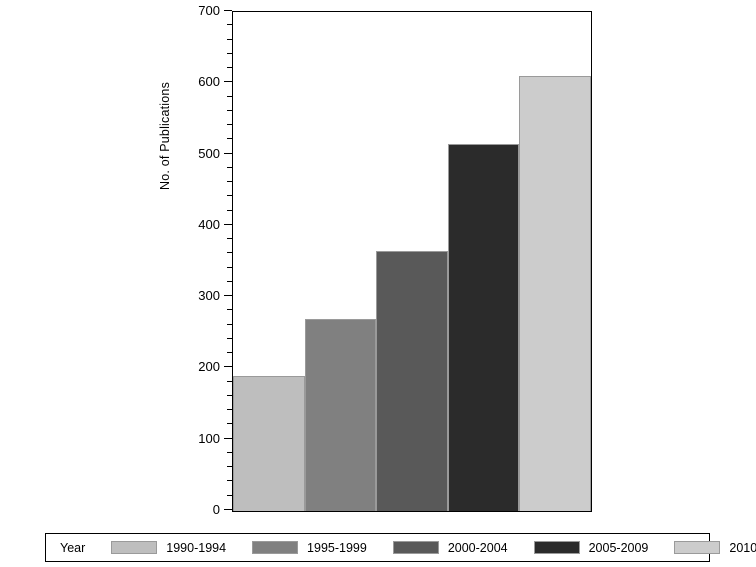  Describe the element at coordinates (209, 438) in the screenshot. I see `y-tick-label-100: 100` at that location.